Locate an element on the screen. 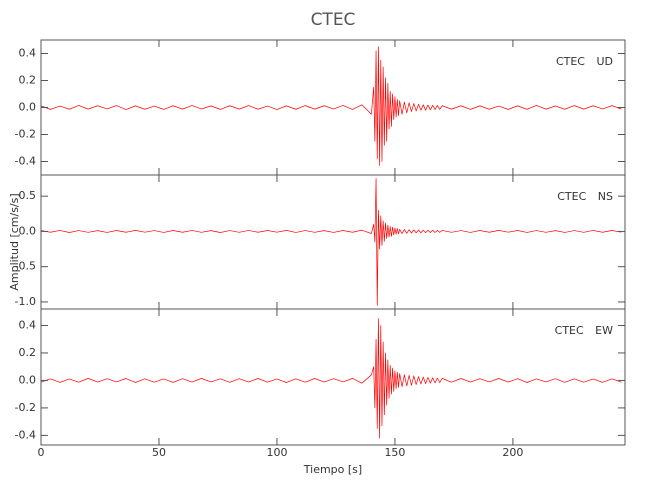 The image size is (650, 500). channel-label: CTEC UD is located at coordinates (584, 61).